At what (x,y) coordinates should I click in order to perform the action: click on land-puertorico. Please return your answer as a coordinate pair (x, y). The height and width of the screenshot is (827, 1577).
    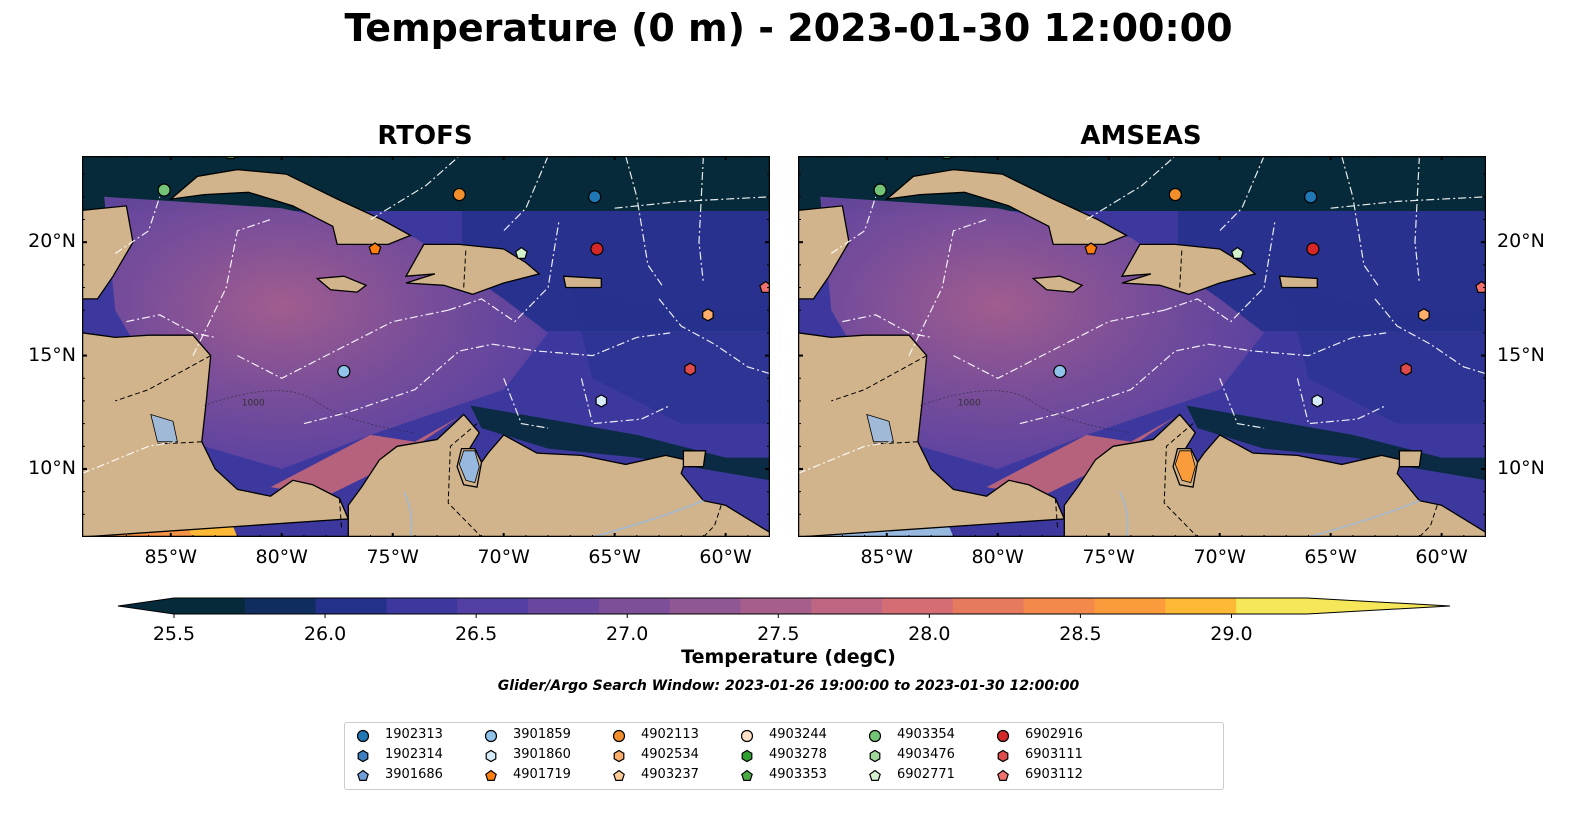
    Looking at the image, I should click on (582, 282).